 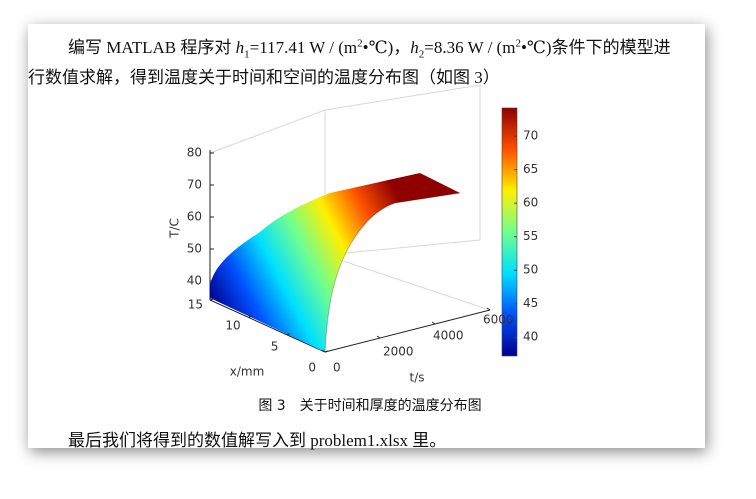 I want to click on x-tick-label: 10, so click(x=232, y=326).